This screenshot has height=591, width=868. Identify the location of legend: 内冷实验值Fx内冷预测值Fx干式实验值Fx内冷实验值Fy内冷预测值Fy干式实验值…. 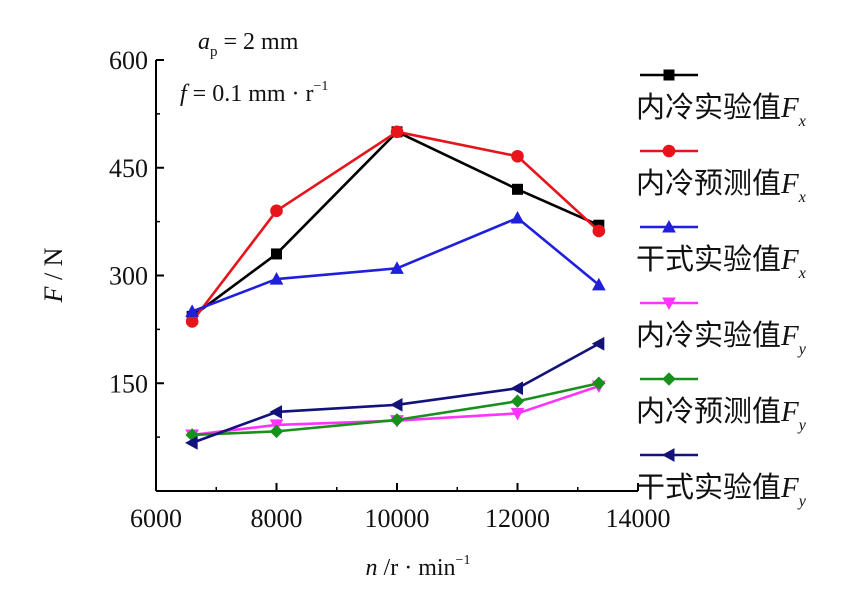
(721, 289).